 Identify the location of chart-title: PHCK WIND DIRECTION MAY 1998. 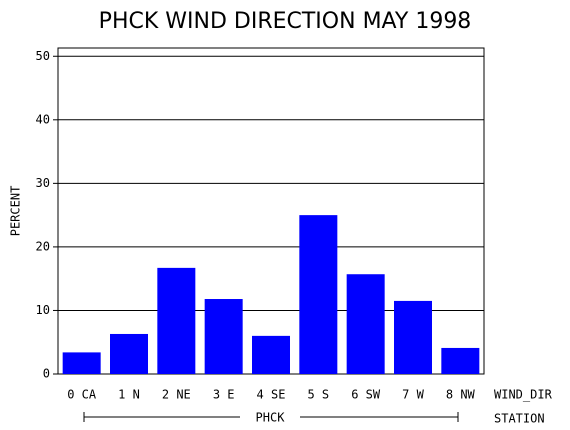
(285, 21).